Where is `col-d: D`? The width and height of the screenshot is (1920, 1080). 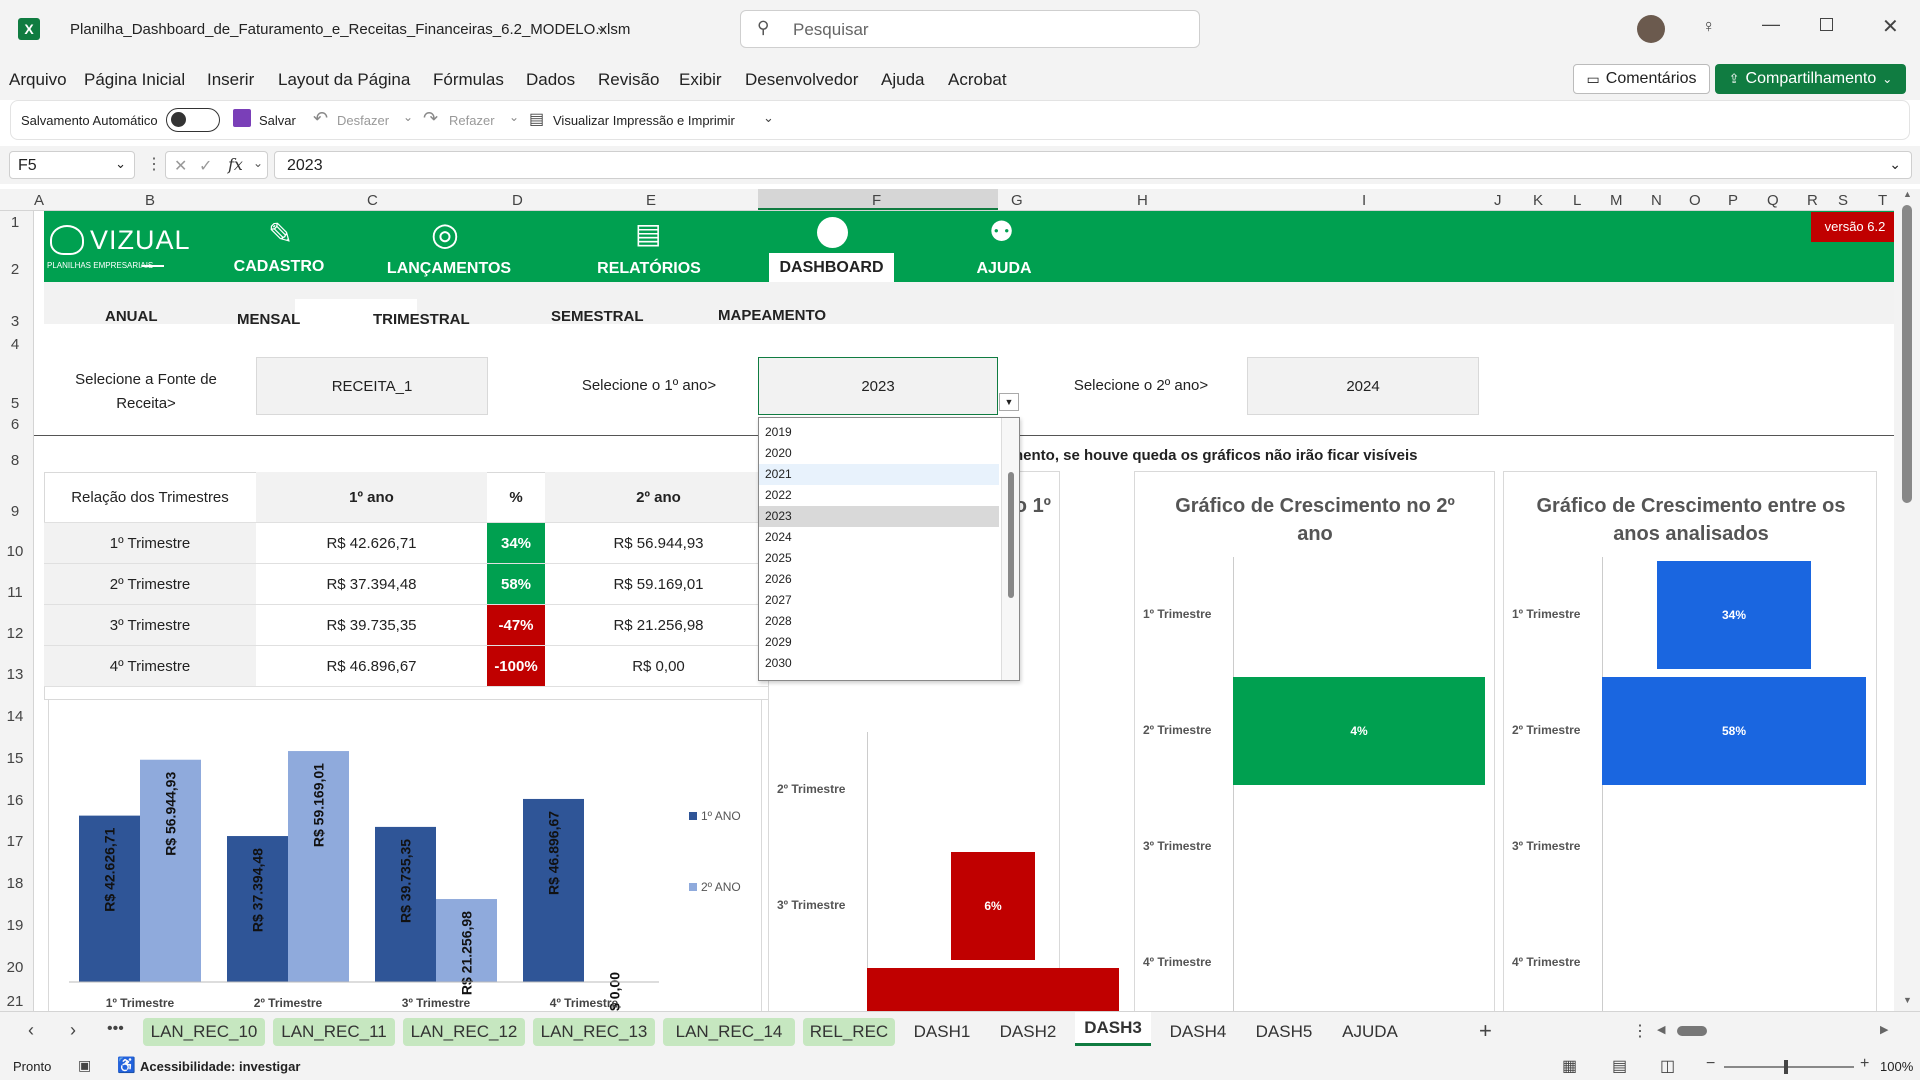 col-d: D is located at coordinates (517, 200).